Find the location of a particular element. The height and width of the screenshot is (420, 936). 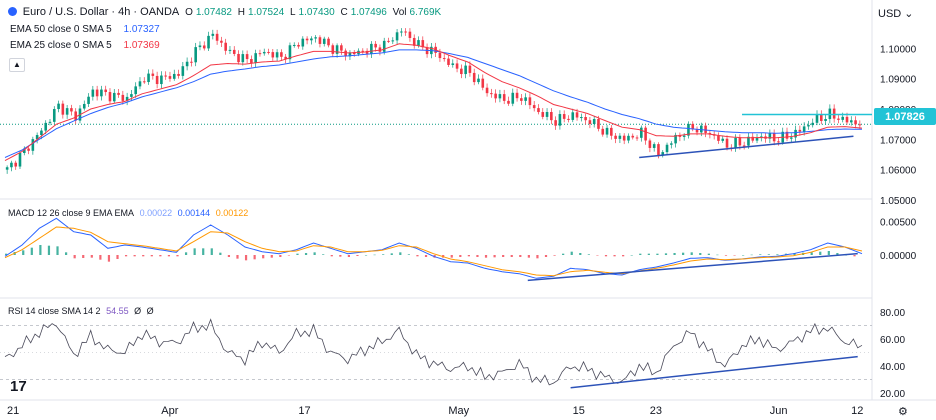

settings-icon: ⚙ is located at coordinates (903, 412).